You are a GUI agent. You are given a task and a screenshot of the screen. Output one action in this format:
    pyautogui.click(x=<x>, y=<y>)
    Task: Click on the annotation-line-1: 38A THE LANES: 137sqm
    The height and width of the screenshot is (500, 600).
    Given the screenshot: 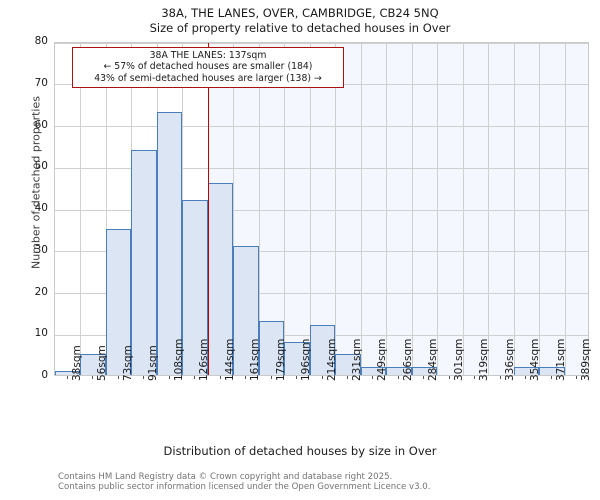 What is the action you would take?
    pyautogui.click(x=208, y=55)
    